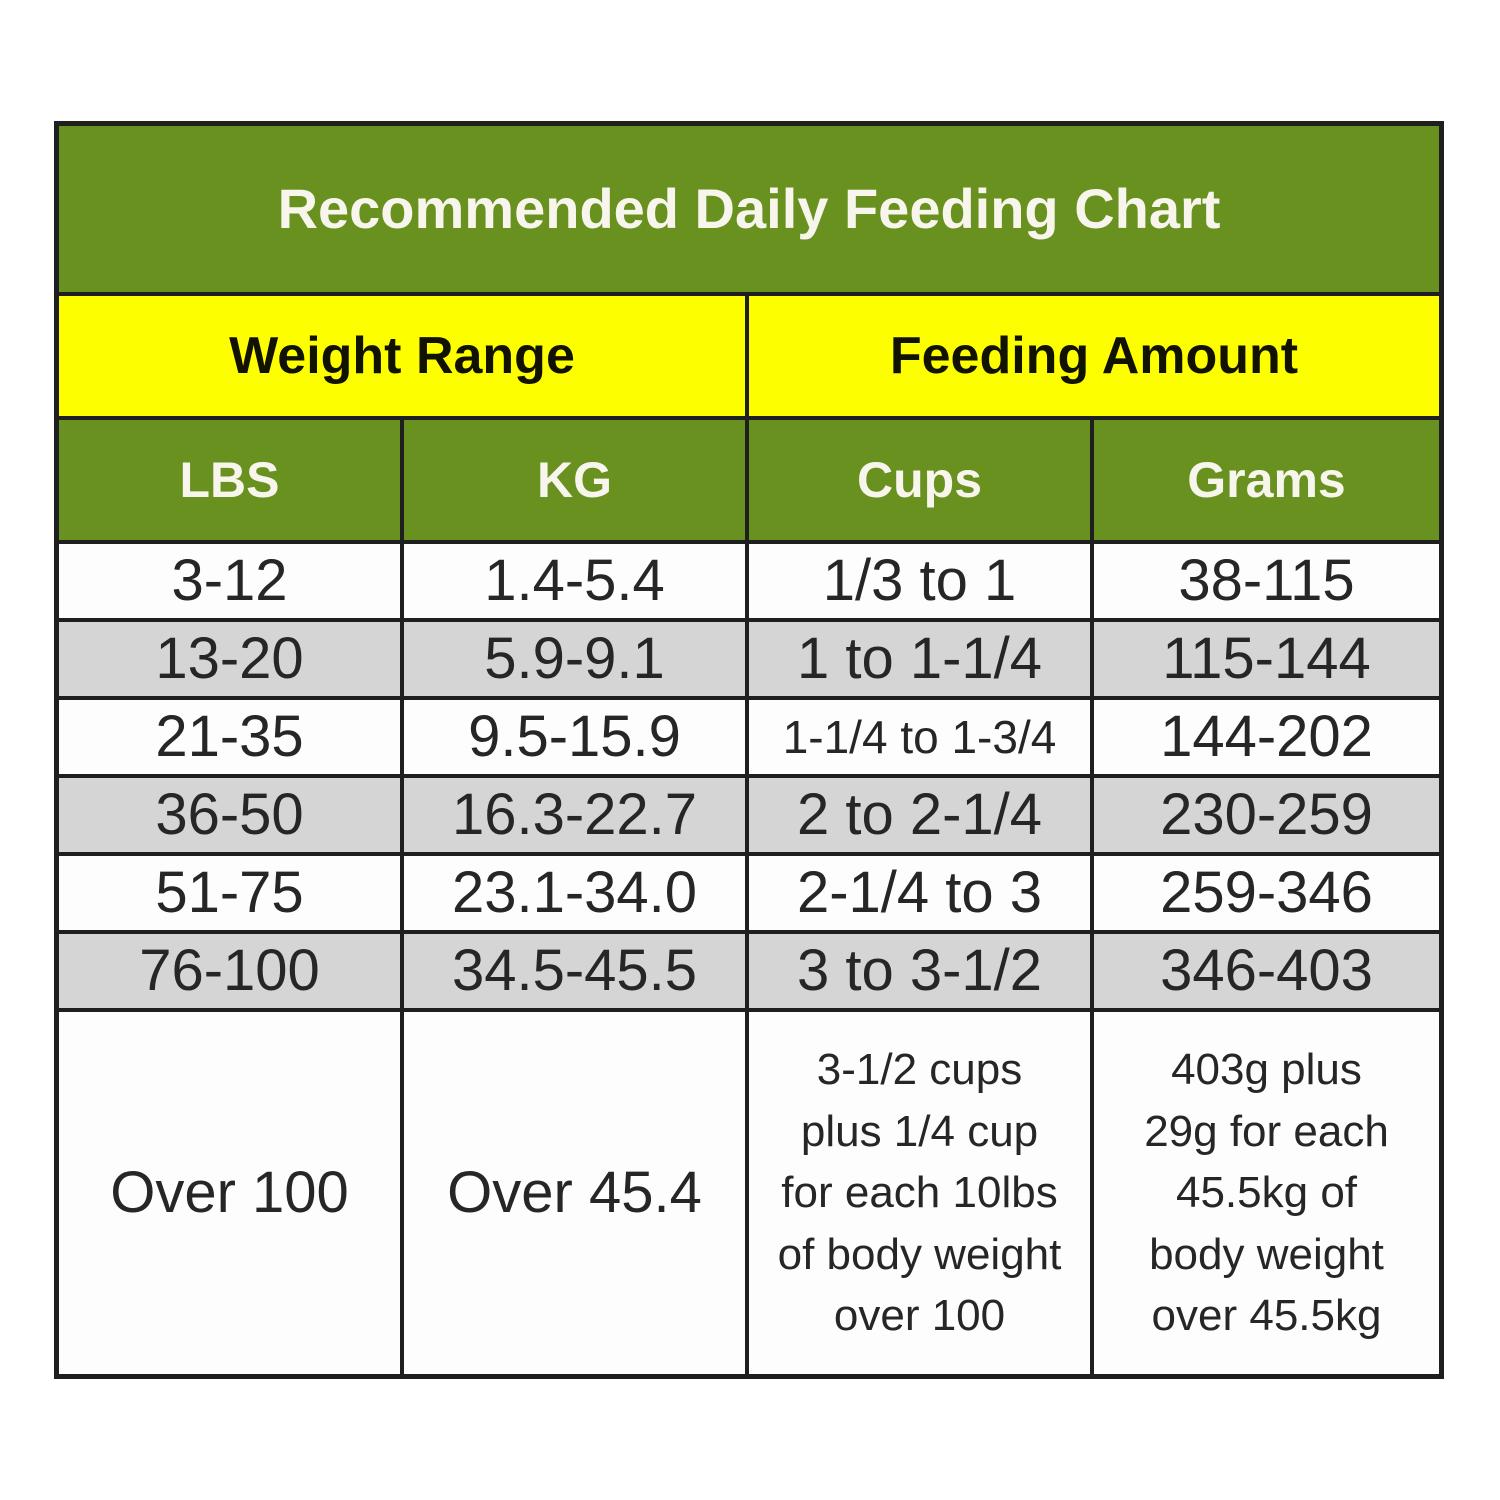  What do you see at coordinates (1266, 482) in the screenshot?
I see `column-header-grams: Grams` at bounding box center [1266, 482].